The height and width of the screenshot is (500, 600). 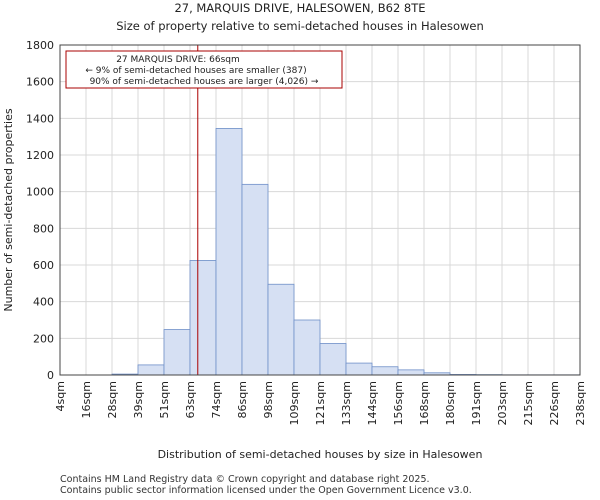 I want to click on x-tick-label: 28sqm, so click(x=112, y=399).